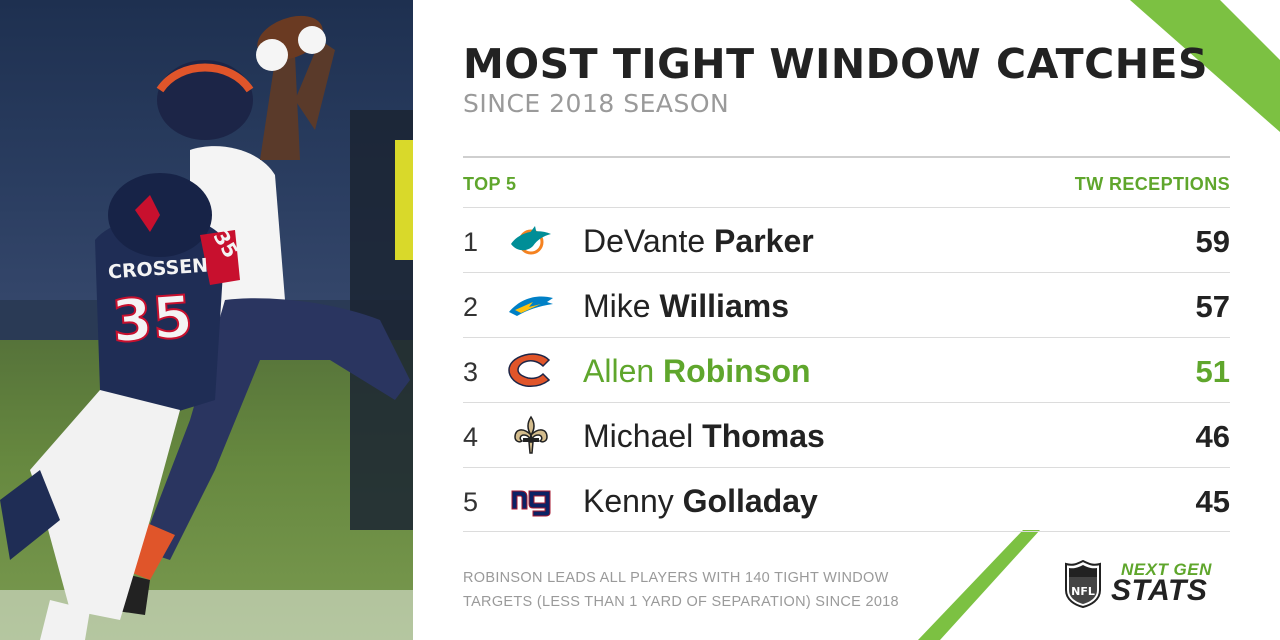 The height and width of the screenshot is (640, 1280). What do you see at coordinates (1159, 590) in the screenshot?
I see `brand-line-2: STATS` at bounding box center [1159, 590].